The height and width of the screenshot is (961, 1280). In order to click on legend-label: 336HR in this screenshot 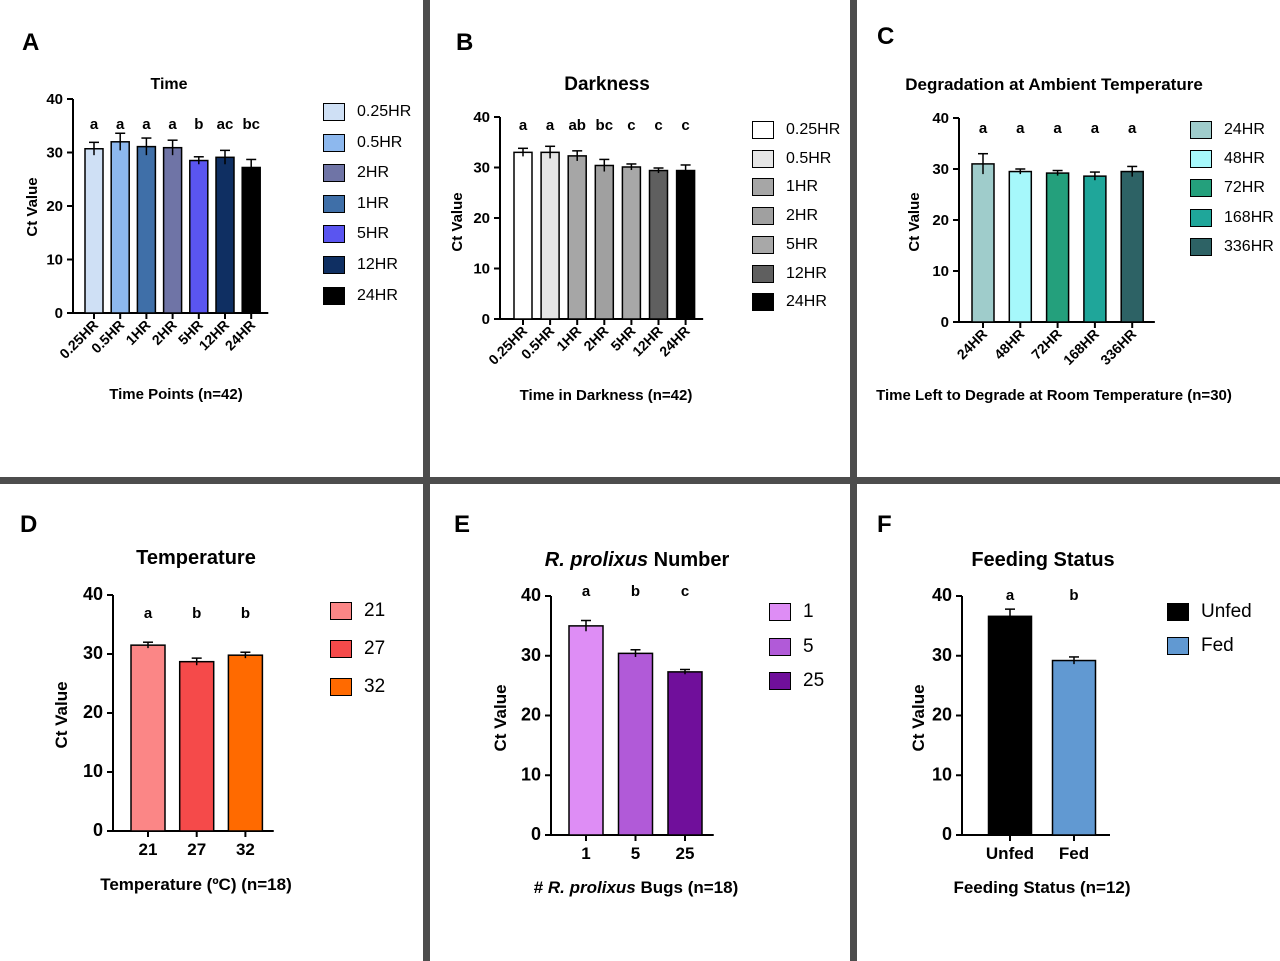, I will do `click(1249, 246)`.